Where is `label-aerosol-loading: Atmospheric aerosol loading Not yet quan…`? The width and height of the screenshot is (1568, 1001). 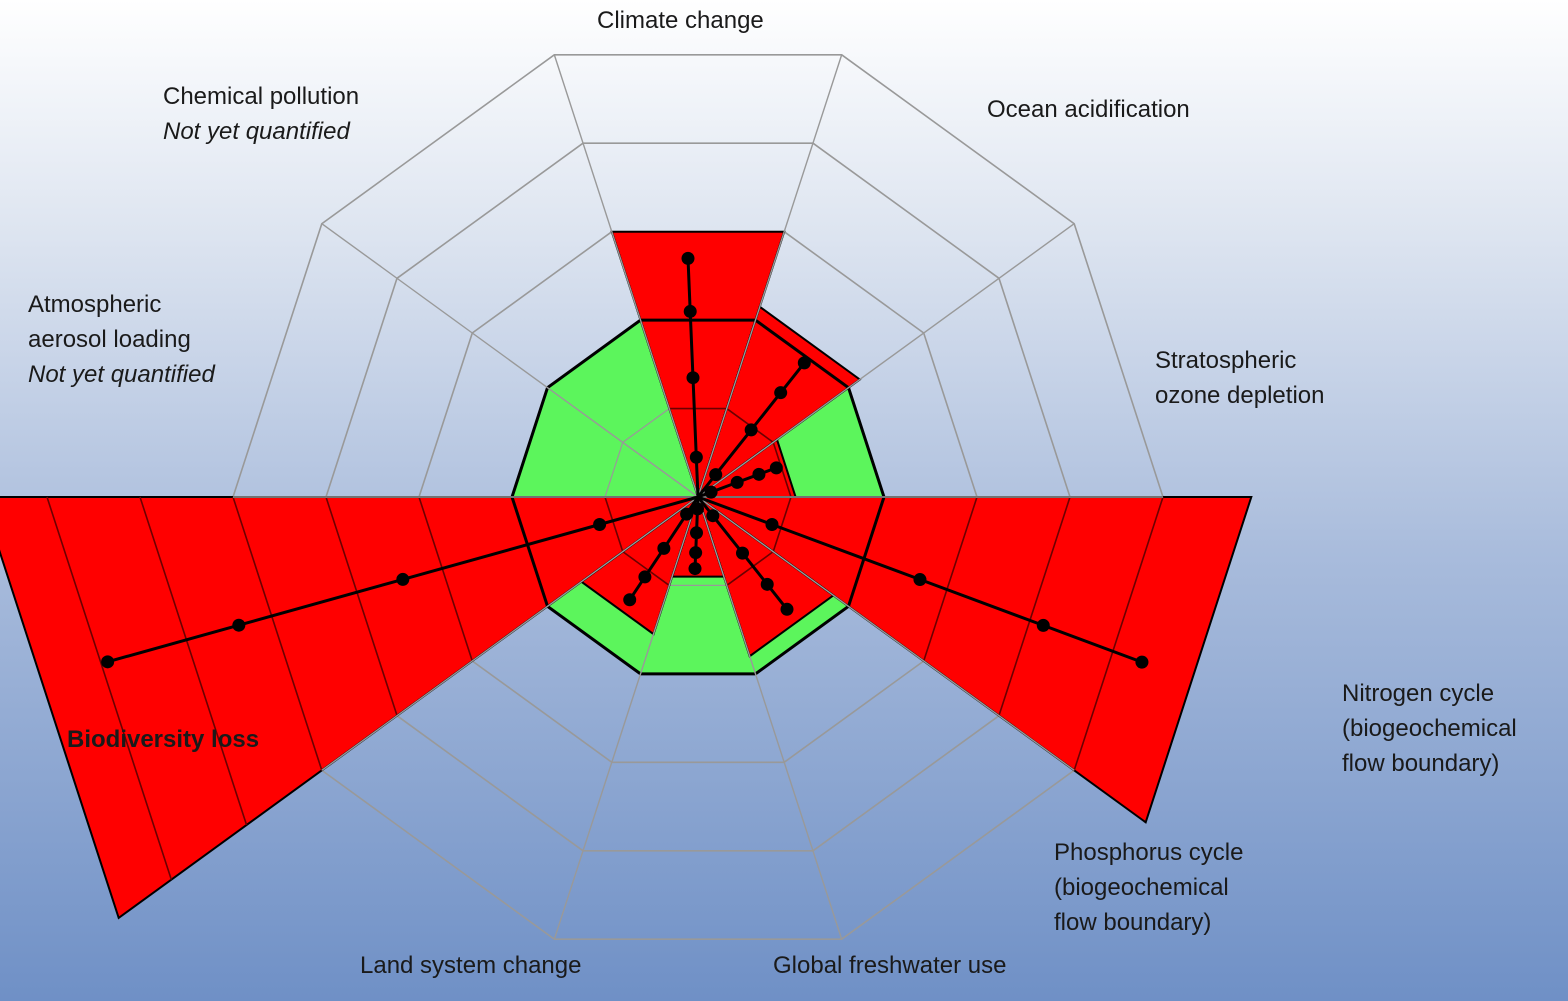 label-aerosol-loading: Atmospheric aerosol loading Not yet quan… is located at coordinates (121, 339).